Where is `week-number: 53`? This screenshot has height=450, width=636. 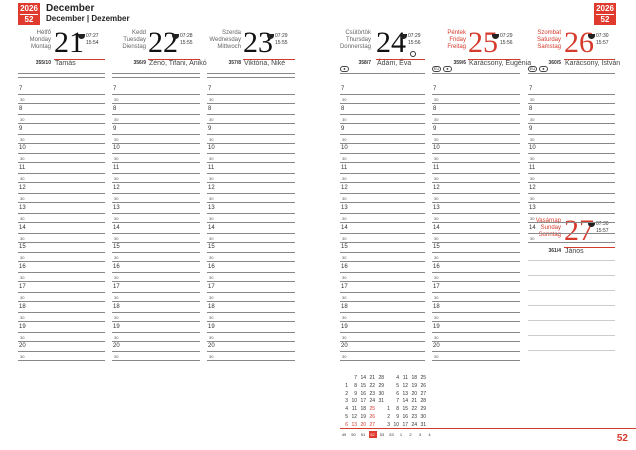 week-number: 53 is located at coordinates (382, 434).